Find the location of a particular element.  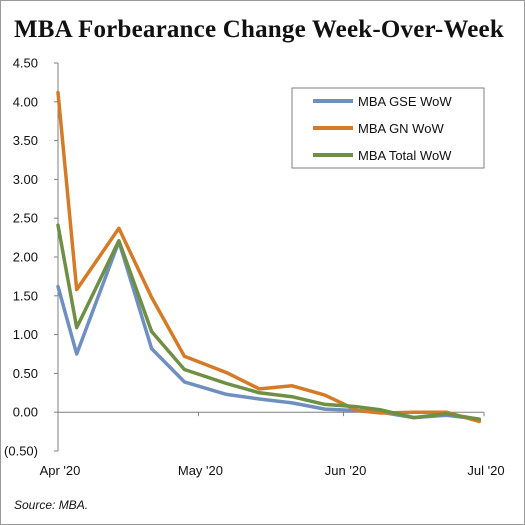

chart-title: MBA Forbearance Change Week-Over-Week is located at coordinates (259, 29).